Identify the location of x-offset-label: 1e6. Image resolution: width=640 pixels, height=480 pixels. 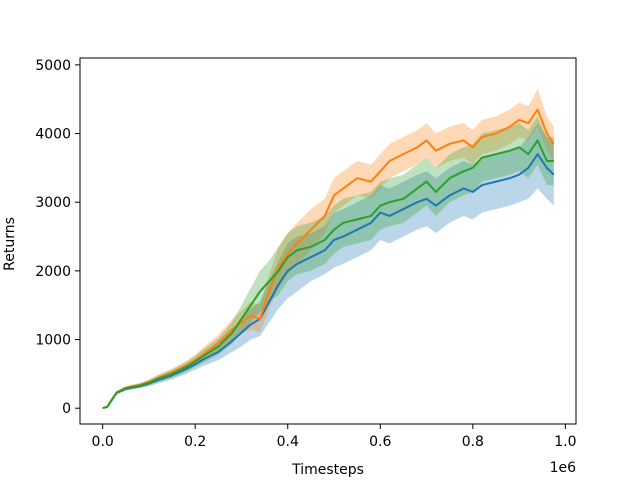
(563, 468).